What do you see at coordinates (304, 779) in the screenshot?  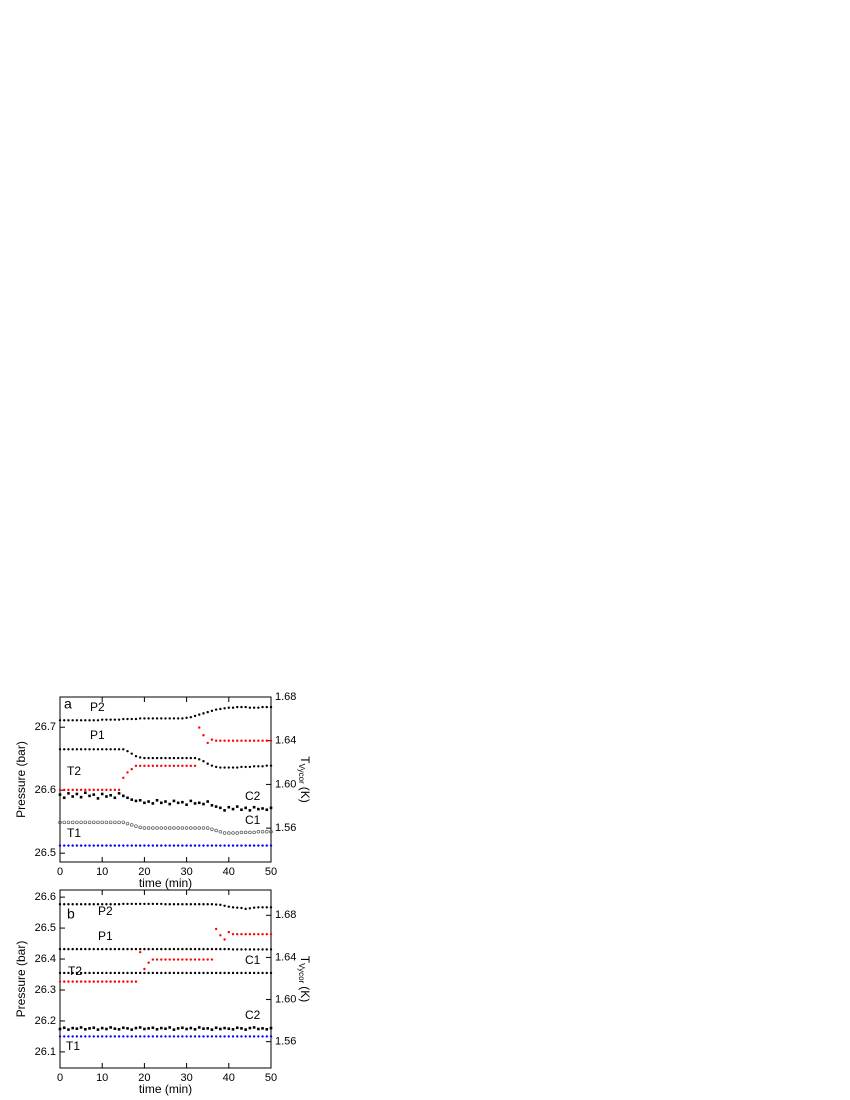 I see `y2-axis-title: TVycor (K)` at bounding box center [304, 779].